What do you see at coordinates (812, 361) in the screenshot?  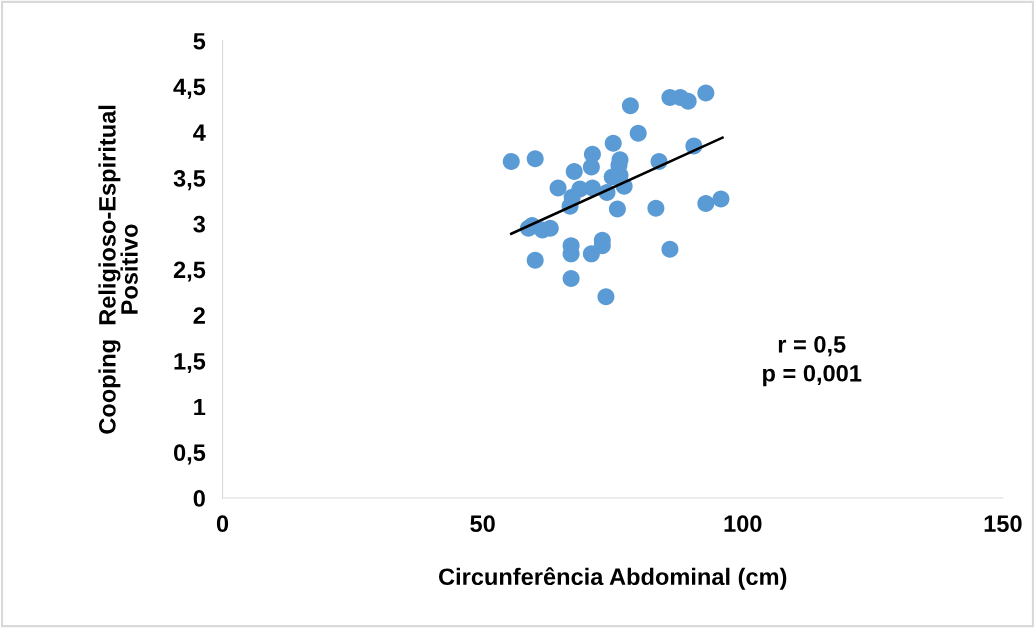 I see `annotation: r = 0,5 p = 0,001` at bounding box center [812, 361].